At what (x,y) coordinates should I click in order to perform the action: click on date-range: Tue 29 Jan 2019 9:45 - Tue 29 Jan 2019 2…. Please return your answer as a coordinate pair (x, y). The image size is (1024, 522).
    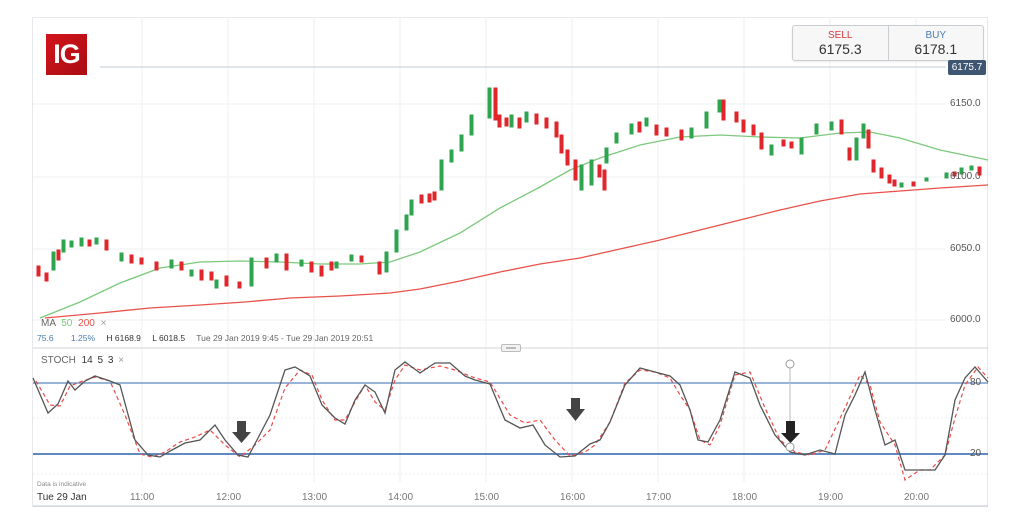
    Looking at the image, I should click on (285, 338).